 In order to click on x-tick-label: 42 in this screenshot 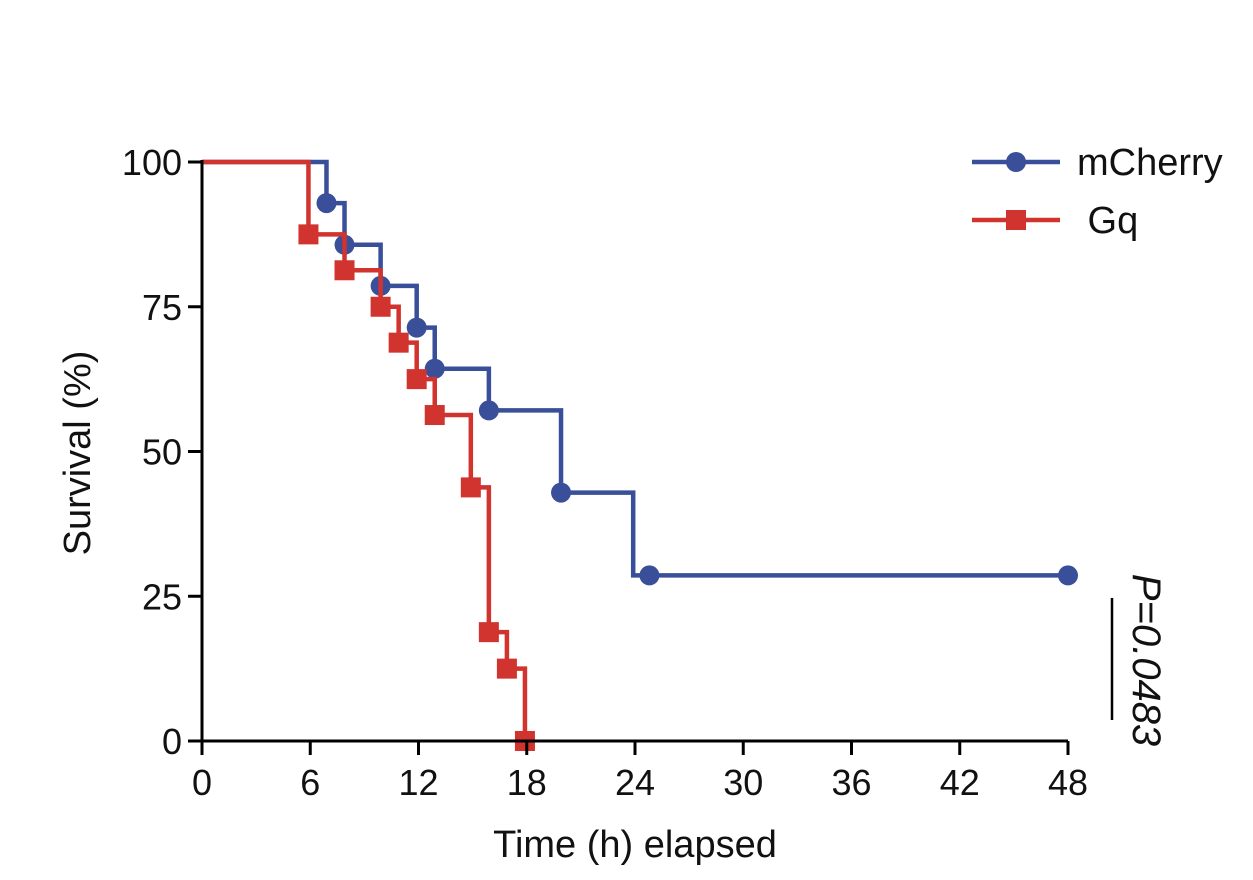, I will do `click(960, 782)`.